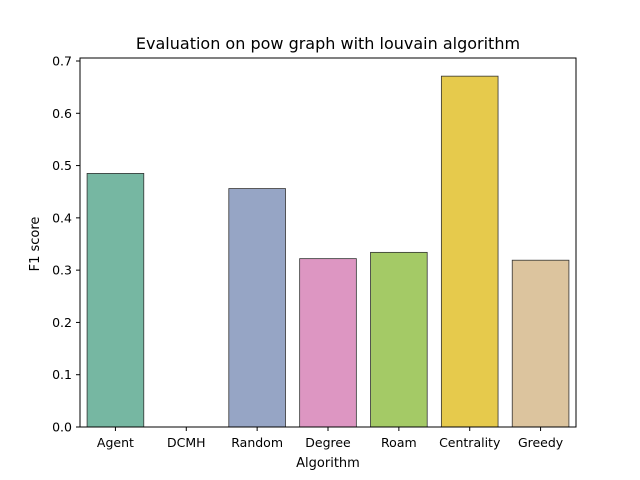  What do you see at coordinates (257, 442) in the screenshot?
I see `x-tick-label: Random` at bounding box center [257, 442].